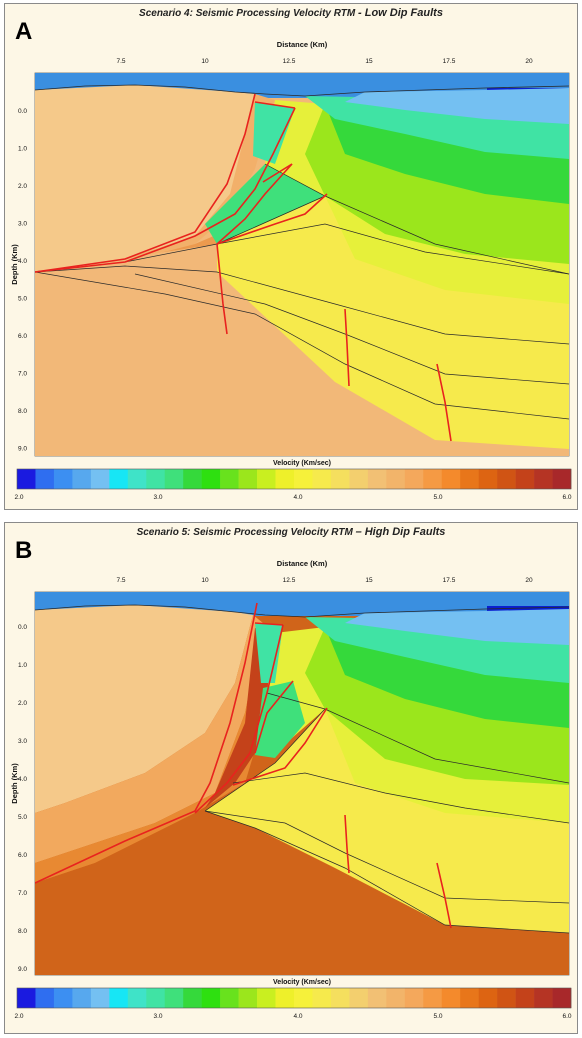 Image resolution: width=582 pixels, height=1038 pixels. Describe the element at coordinates (528, 609) in the screenshot. I see `deep-water-patch` at that location.